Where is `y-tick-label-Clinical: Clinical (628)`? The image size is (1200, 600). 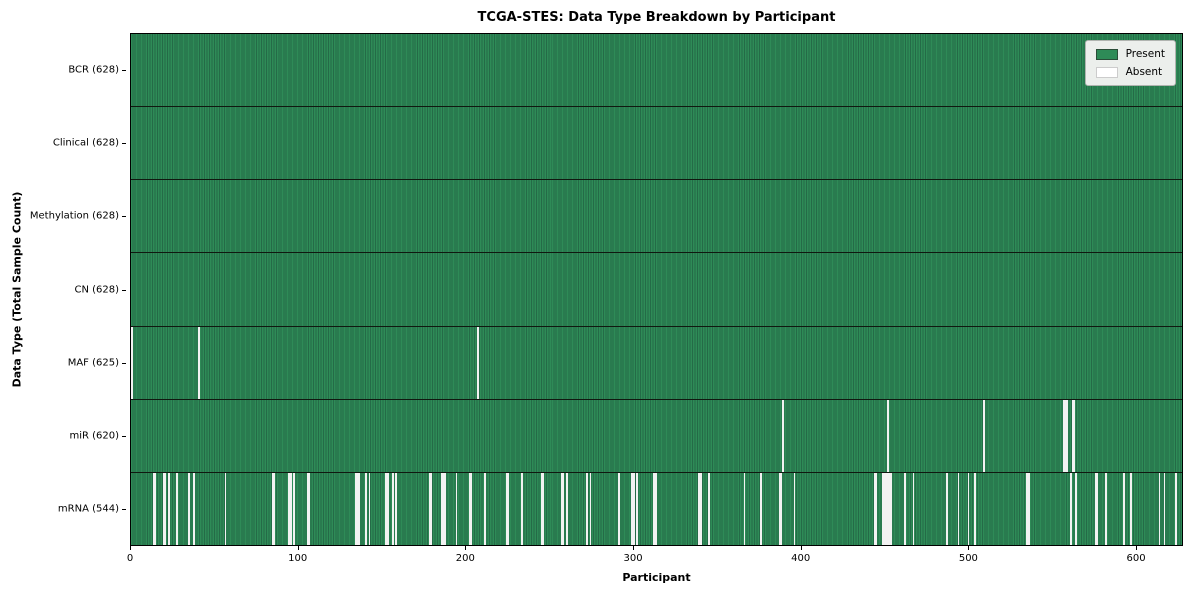
y-tick-label-Clinical: Clinical (628) is located at coordinates (85, 143).